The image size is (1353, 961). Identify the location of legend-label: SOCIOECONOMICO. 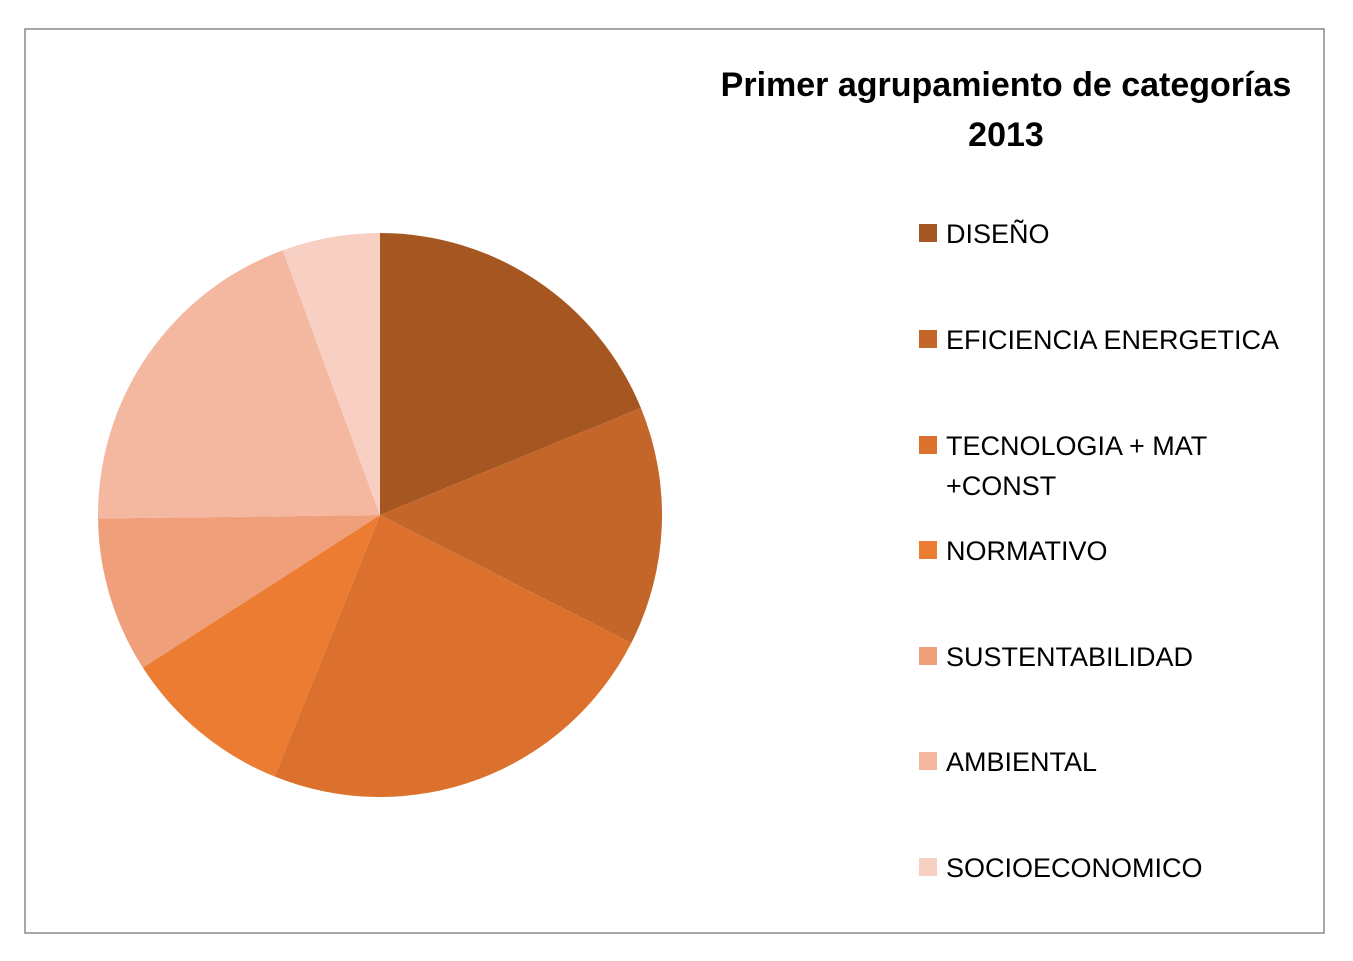
(1074, 868).